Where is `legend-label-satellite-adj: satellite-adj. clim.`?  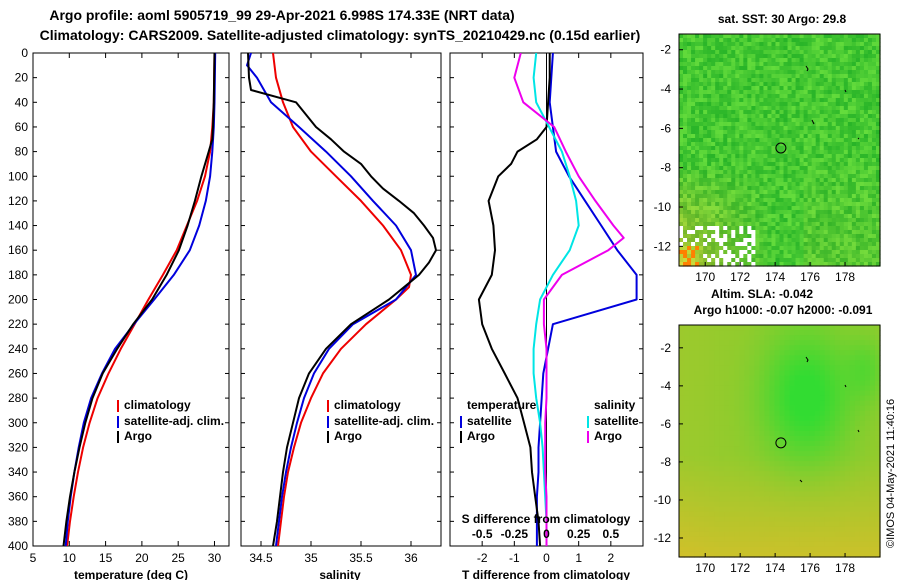
legend-label-satellite-adj: satellite-adj. clim. is located at coordinates (174, 421).